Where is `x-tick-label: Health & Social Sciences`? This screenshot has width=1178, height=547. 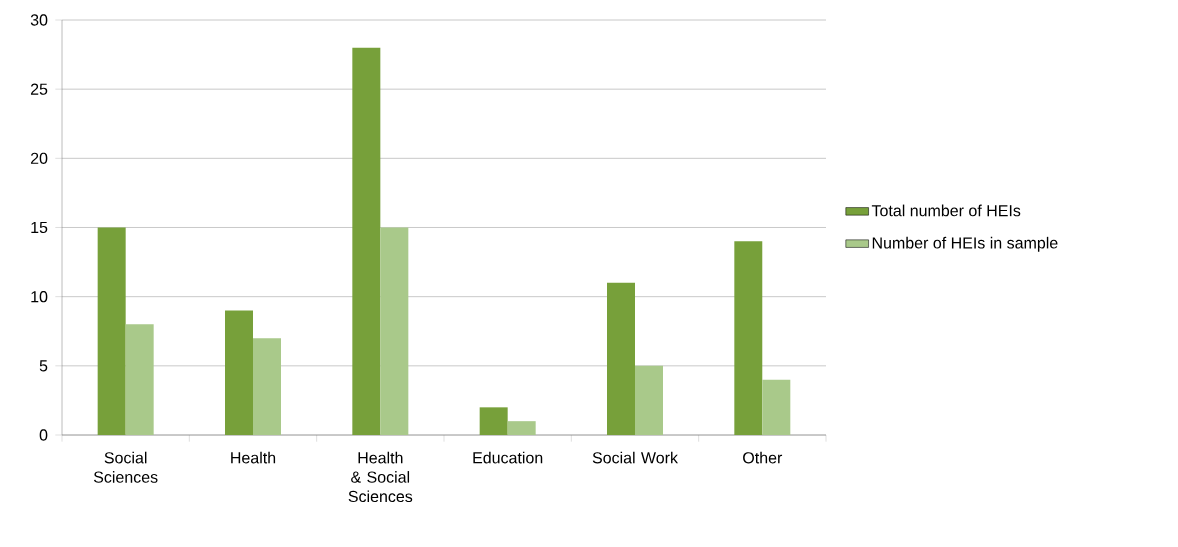 x-tick-label: Health & Social Sciences is located at coordinates (380, 477).